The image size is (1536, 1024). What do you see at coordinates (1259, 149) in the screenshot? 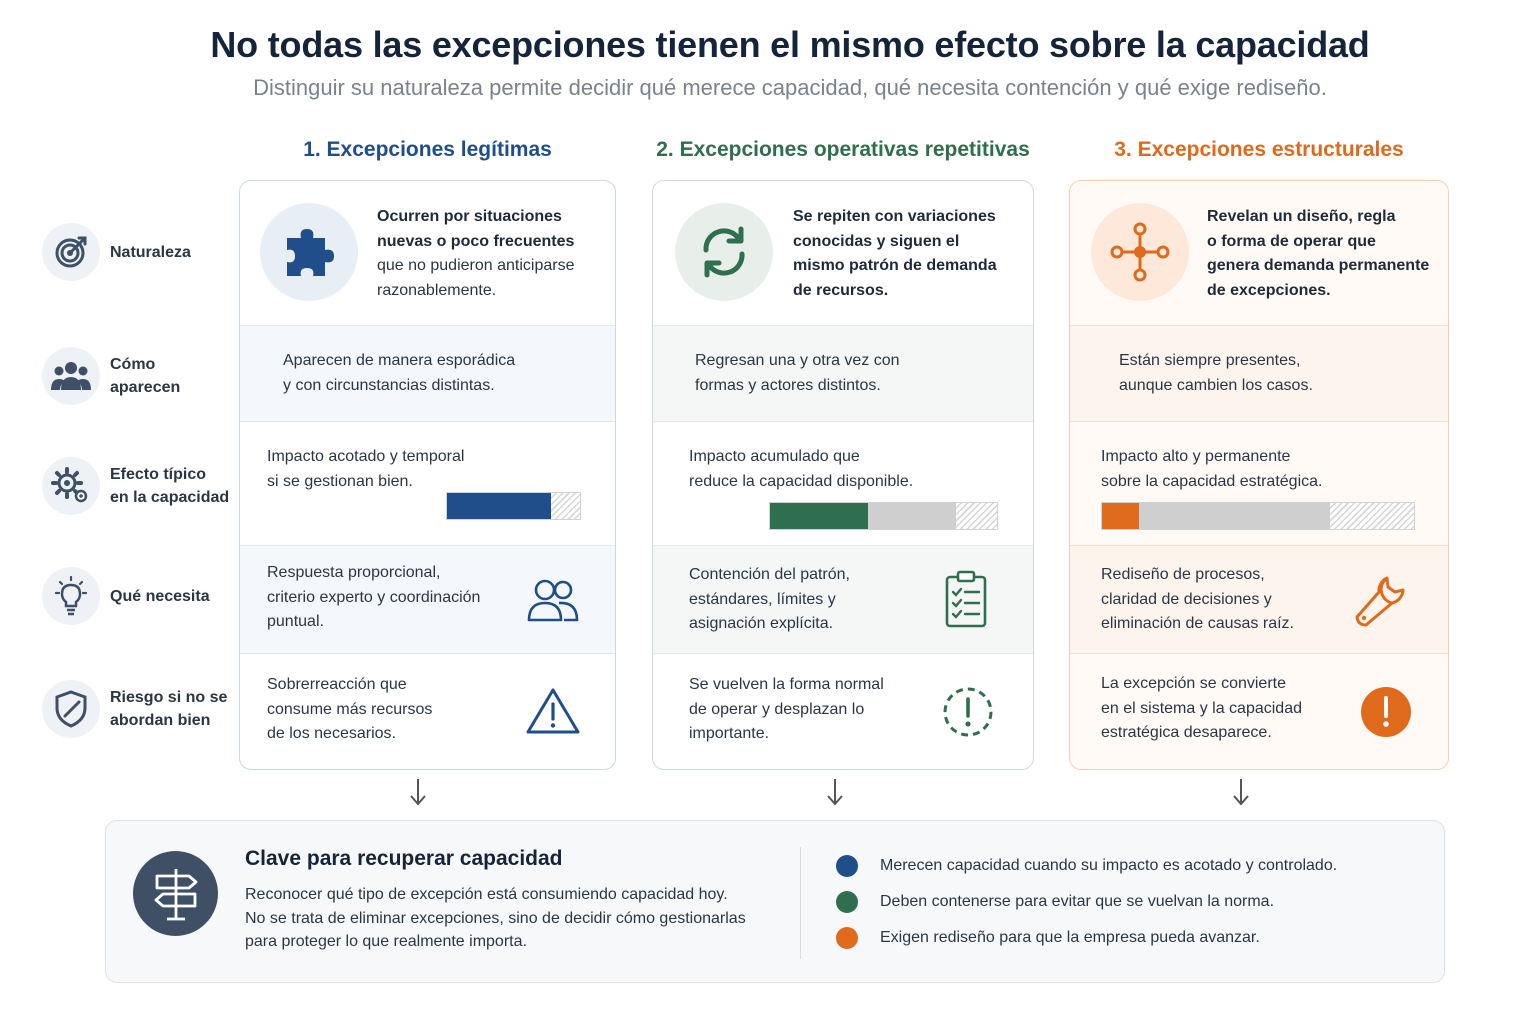
I see `column-title-structural: 3. Excepciones estructurales` at bounding box center [1259, 149].